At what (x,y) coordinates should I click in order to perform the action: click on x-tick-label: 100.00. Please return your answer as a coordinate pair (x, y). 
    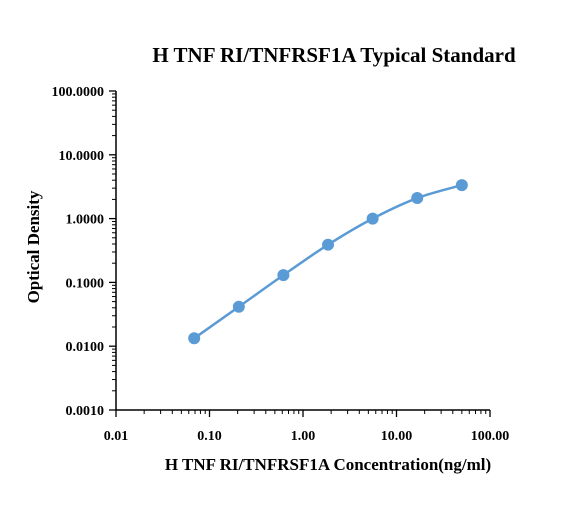
    Looking at the image, I should click on (490, 436).